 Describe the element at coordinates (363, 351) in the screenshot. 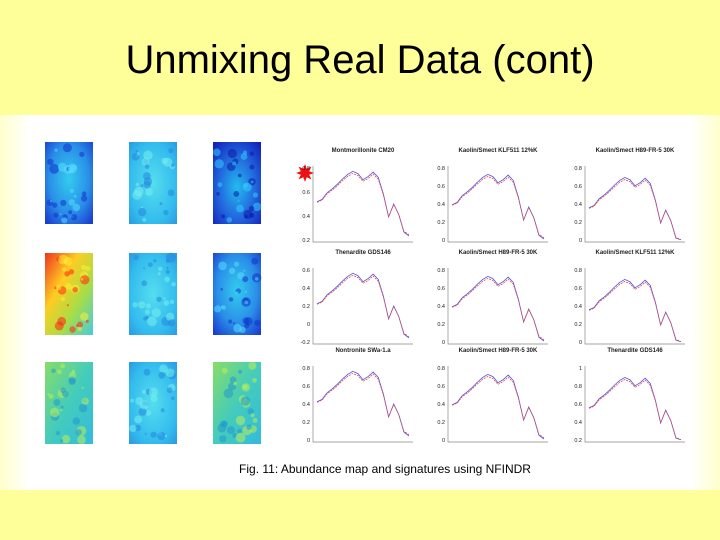

I see `plot-title: Nontronite SWa-1.a` at that location.